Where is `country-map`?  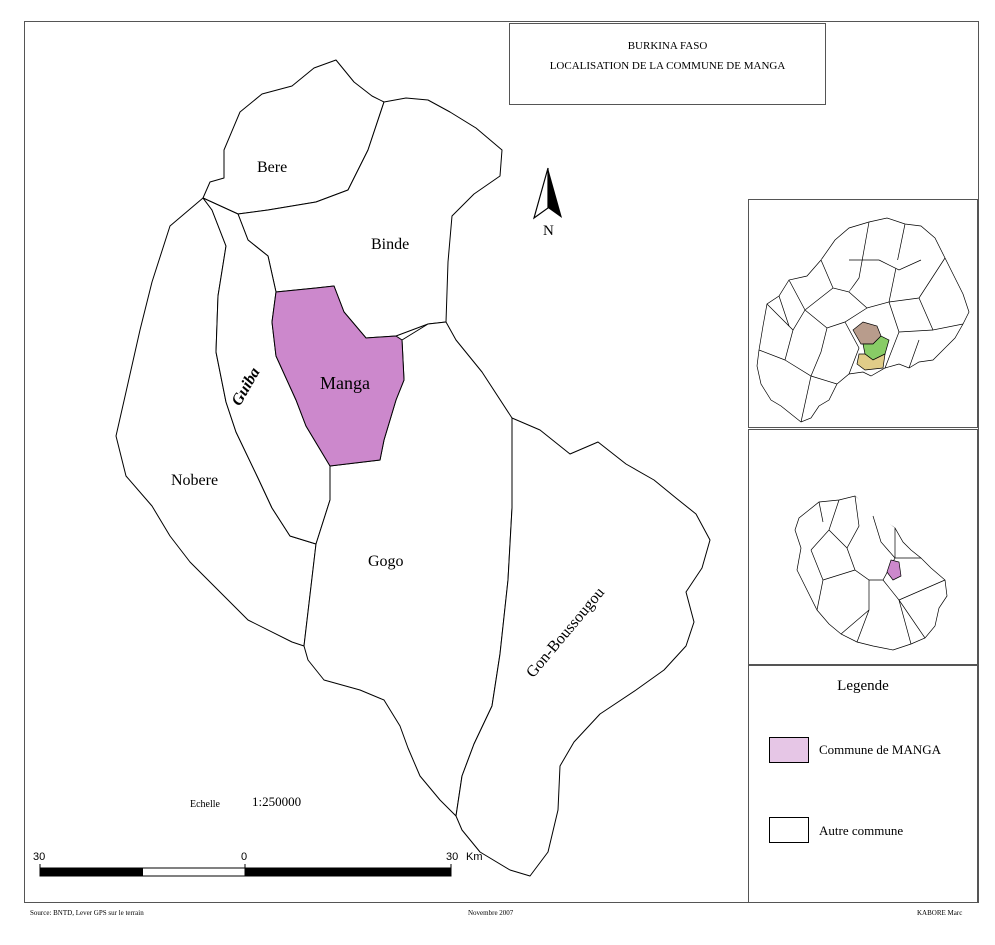
country-map is located at coordinates (863, 320).